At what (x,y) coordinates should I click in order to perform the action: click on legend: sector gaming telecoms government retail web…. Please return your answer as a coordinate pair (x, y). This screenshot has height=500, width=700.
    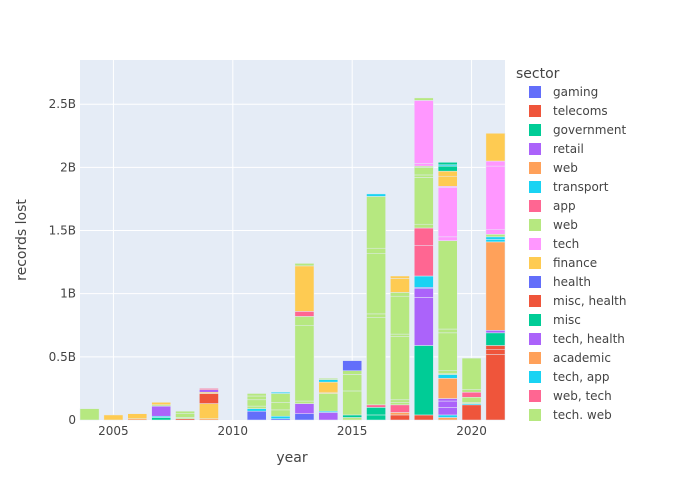
    Looking at the image, I should click on (571, 244).